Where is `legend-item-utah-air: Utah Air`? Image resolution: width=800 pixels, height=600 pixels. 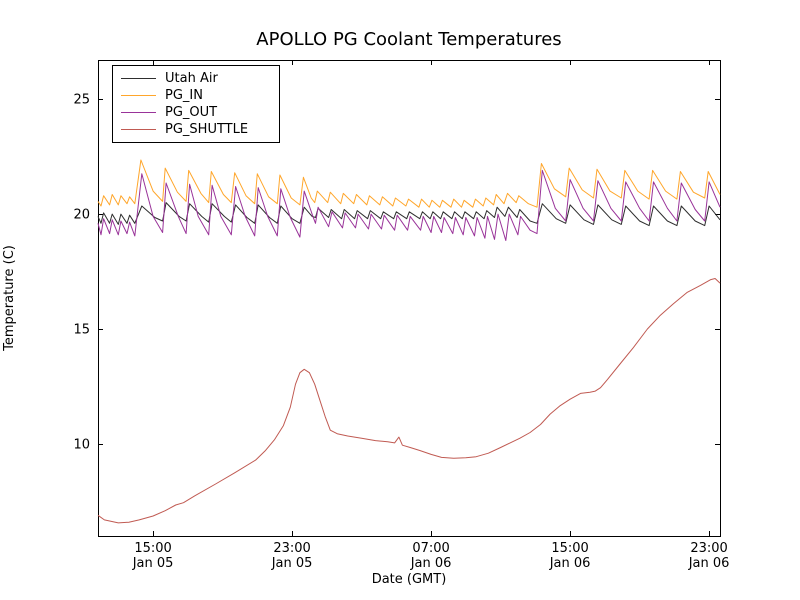
legend-item-utah-air: Utah Air is located at coordinates (195, 78).